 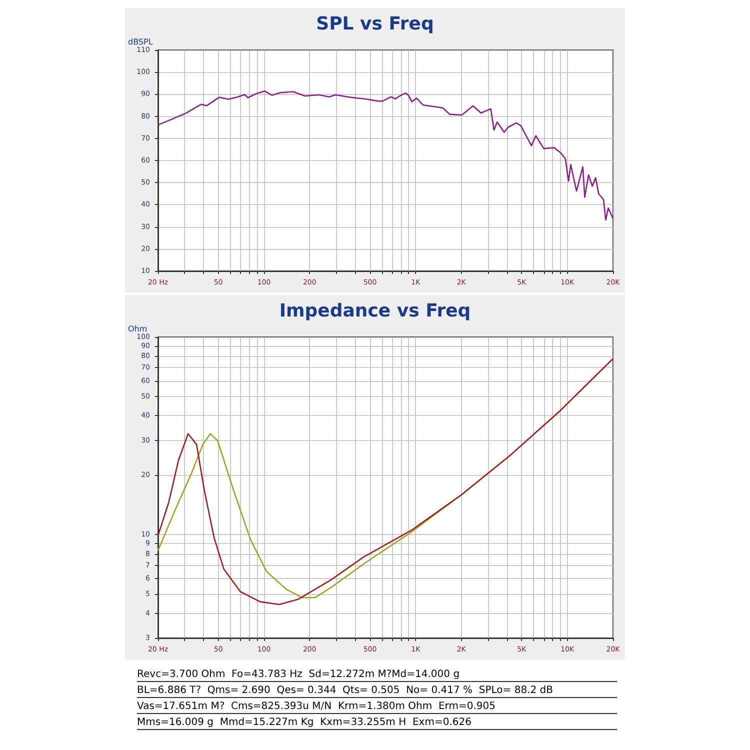 What do you see at coordinates (377, 722) in the screenshot?
I see `text: Mms=16.009 g Mmd=15.227m Kg Kxm=33.255m H Exm=0.626` at bounding box center [377, 722].